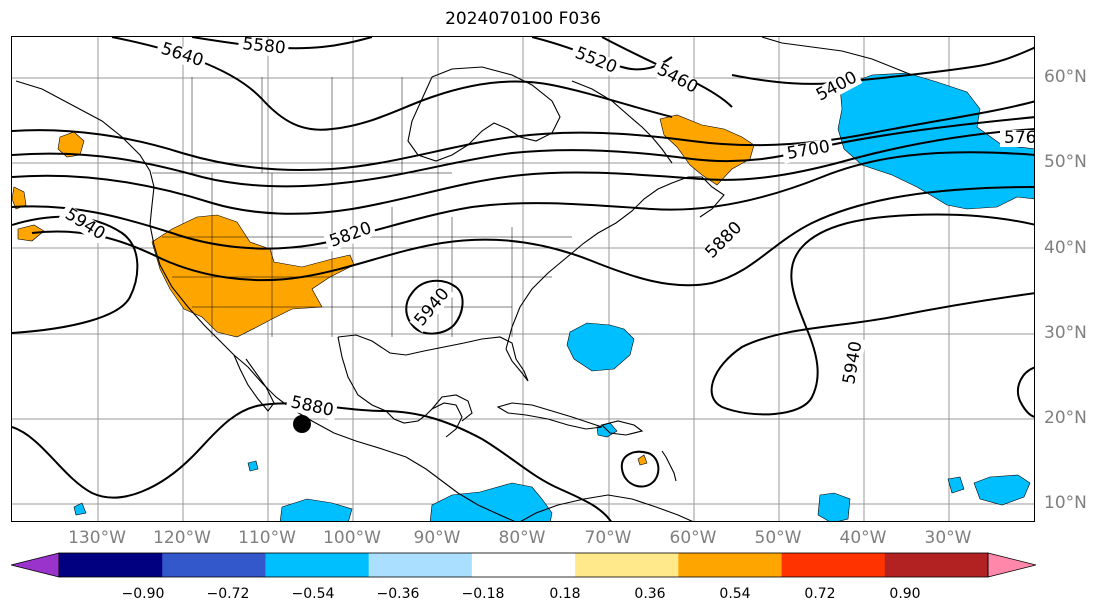 The image size is (1105, 615). What do you see at coordinates (565, 594) in the screenshot?
I see `colorbar-tick: 0.18` at bounding box center [565, 594].